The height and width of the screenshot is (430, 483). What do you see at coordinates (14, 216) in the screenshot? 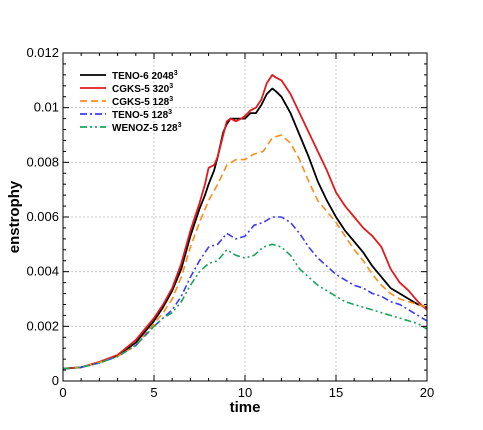
I see `y-axis-label: enstrophy` at bounding box center [14, 216].